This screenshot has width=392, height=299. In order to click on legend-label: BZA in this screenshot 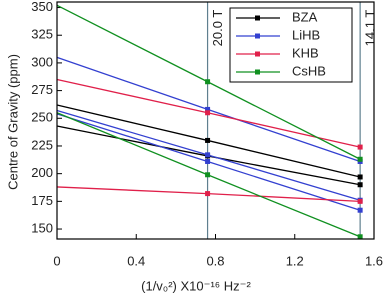, I will do `click(305, 16)`.